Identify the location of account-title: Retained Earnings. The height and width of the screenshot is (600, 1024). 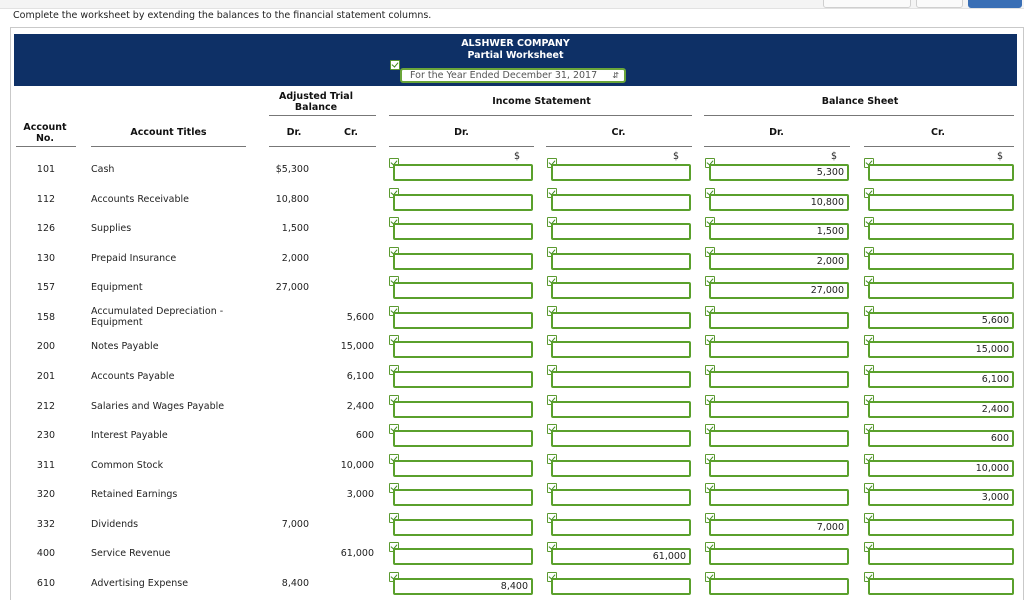
(134, 494).